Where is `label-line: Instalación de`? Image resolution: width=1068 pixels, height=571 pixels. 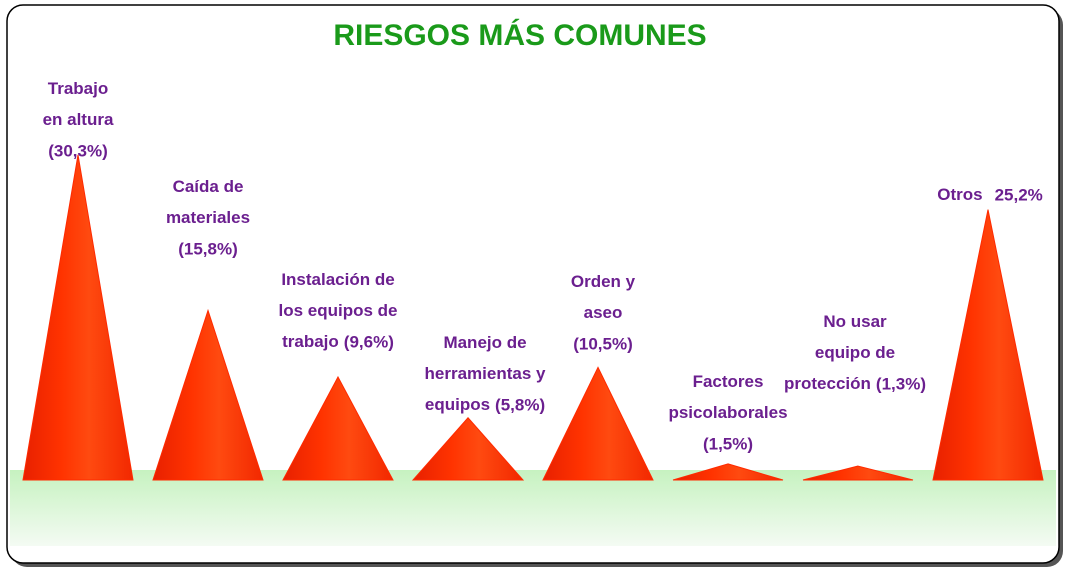
label-line: Instalación de is located at coordinates (337, 279).